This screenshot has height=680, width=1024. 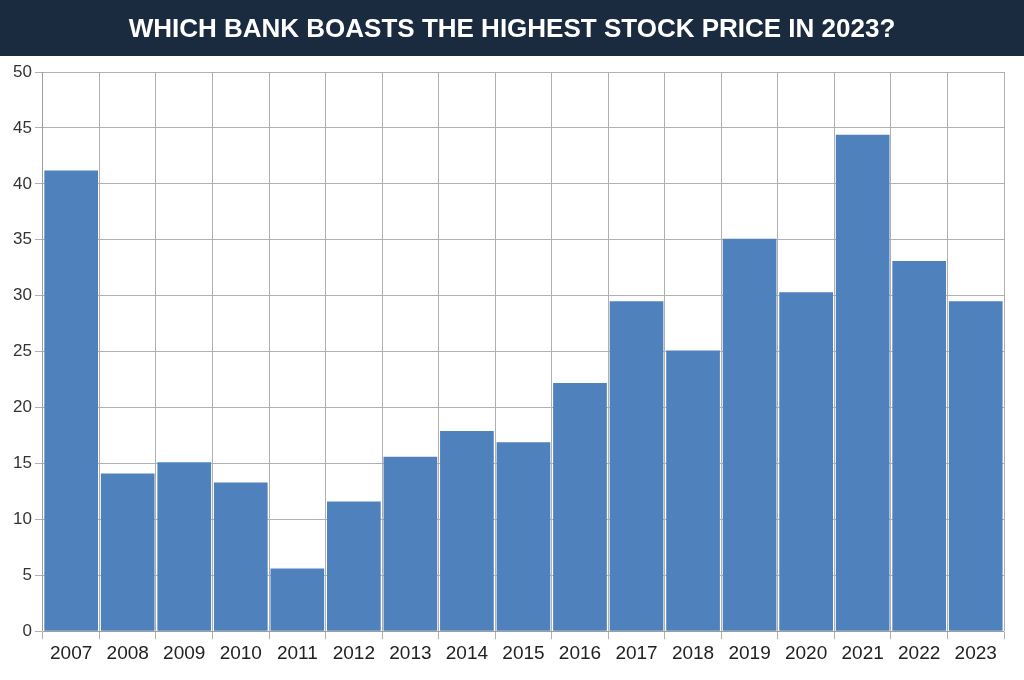 I want to click on y-tick-label: 20, so click(x=22, y=407).